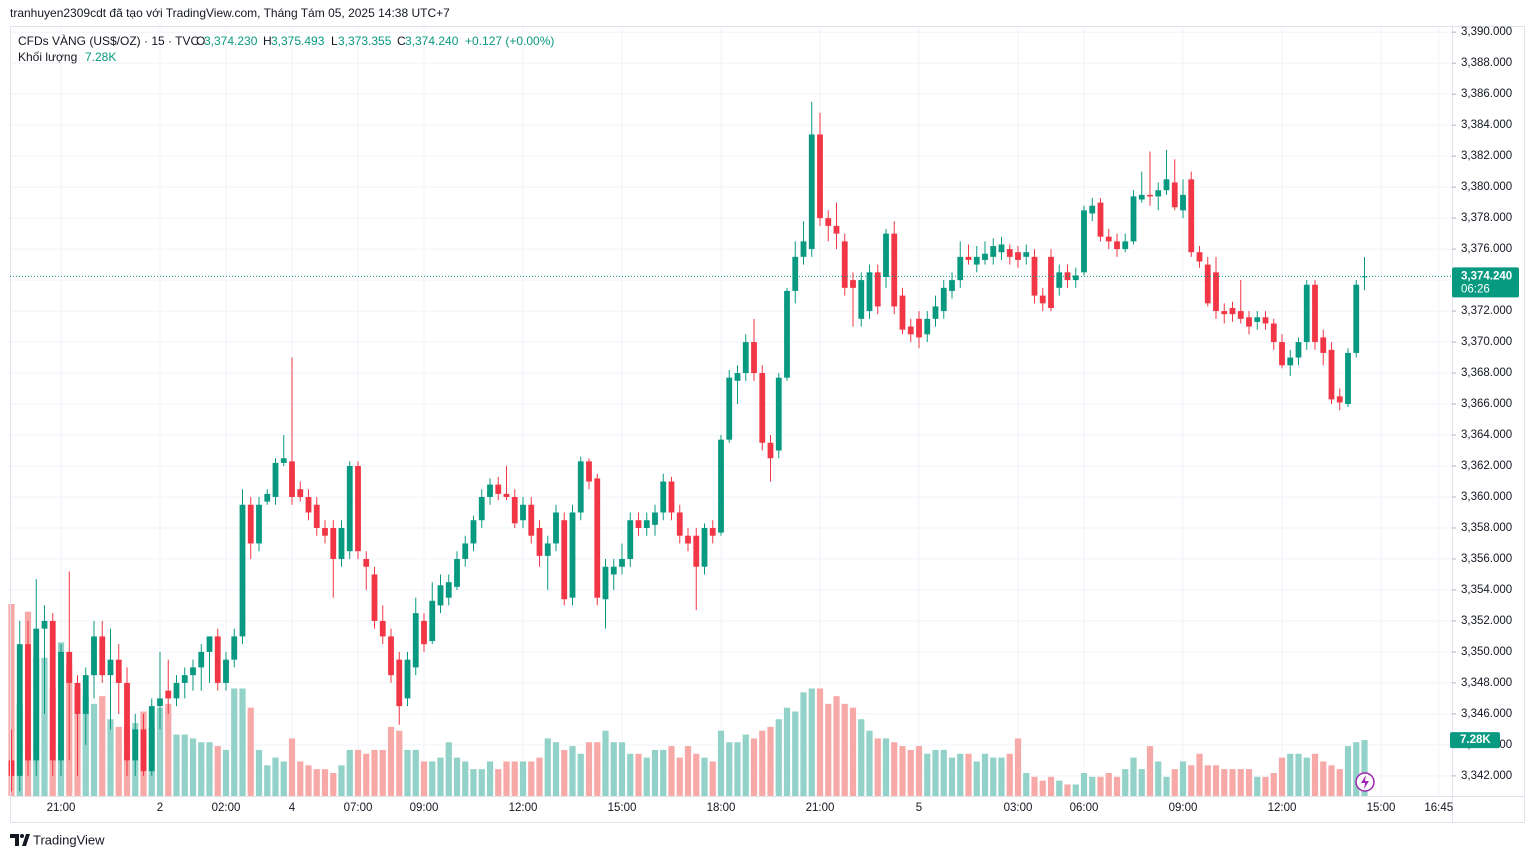 The width and height of the screenshot is (1534, 858). Describe the element at coordinates (1486, 249) in the screenshot. I see `y-tick-label: 3,376.000` at that location.